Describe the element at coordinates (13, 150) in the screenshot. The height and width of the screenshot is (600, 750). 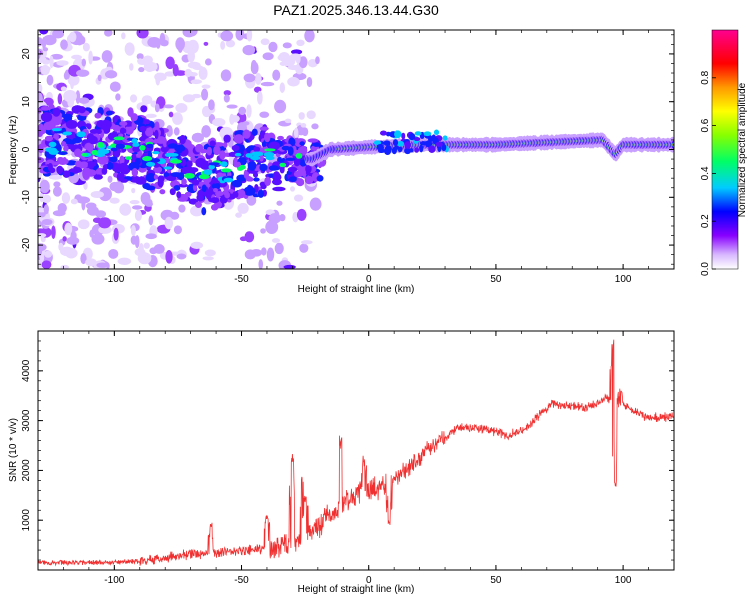
I see `spectrogram-y-label: Frequency (Hz)` at that location.